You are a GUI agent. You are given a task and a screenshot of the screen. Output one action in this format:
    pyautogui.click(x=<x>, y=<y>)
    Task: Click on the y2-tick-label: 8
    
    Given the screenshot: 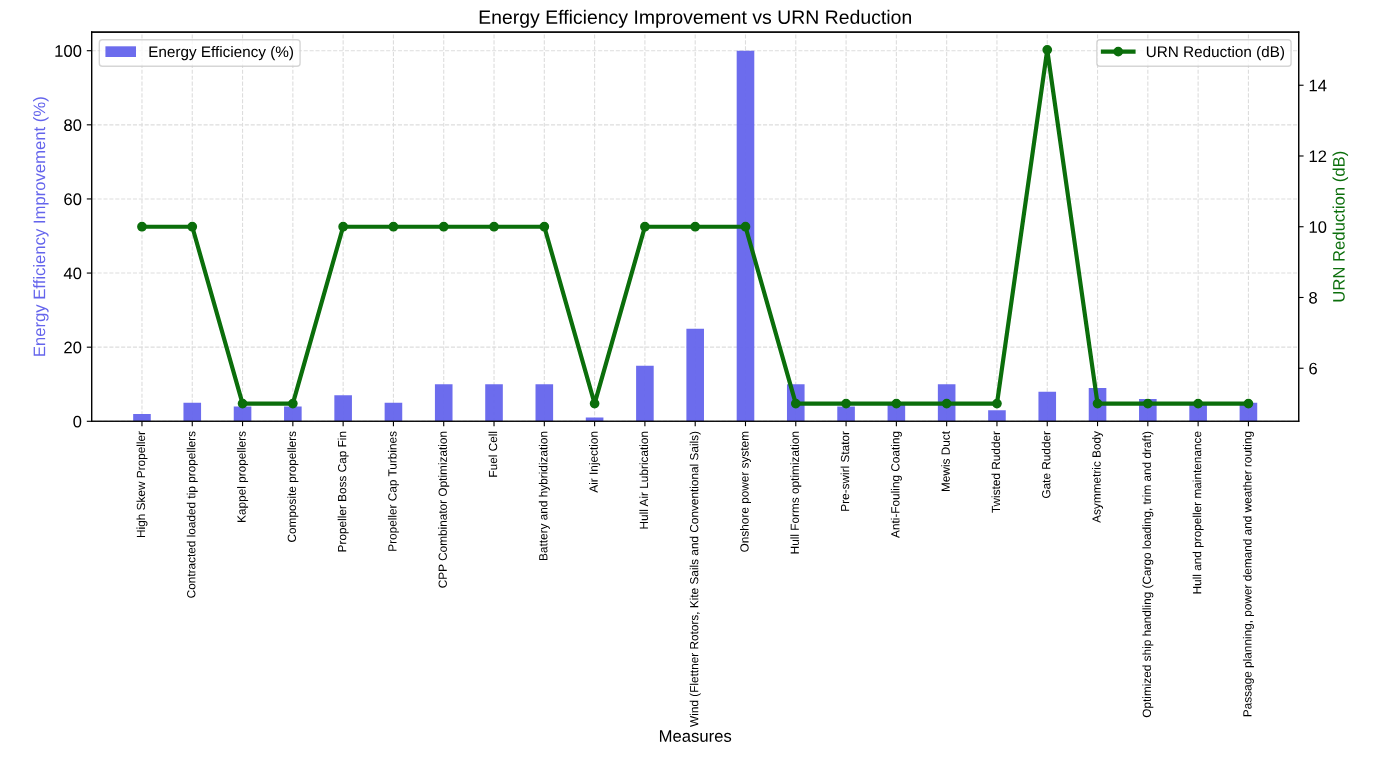 What is the action you would take?
    pyautogui.click(x=1313, y=297)
    